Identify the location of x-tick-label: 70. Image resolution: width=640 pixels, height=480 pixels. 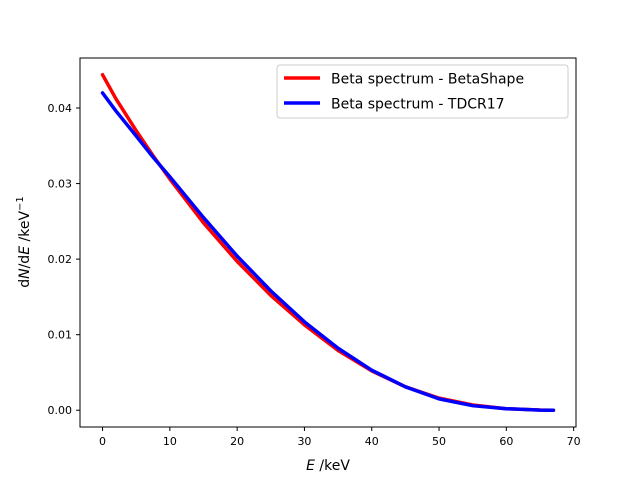
(574, 441).